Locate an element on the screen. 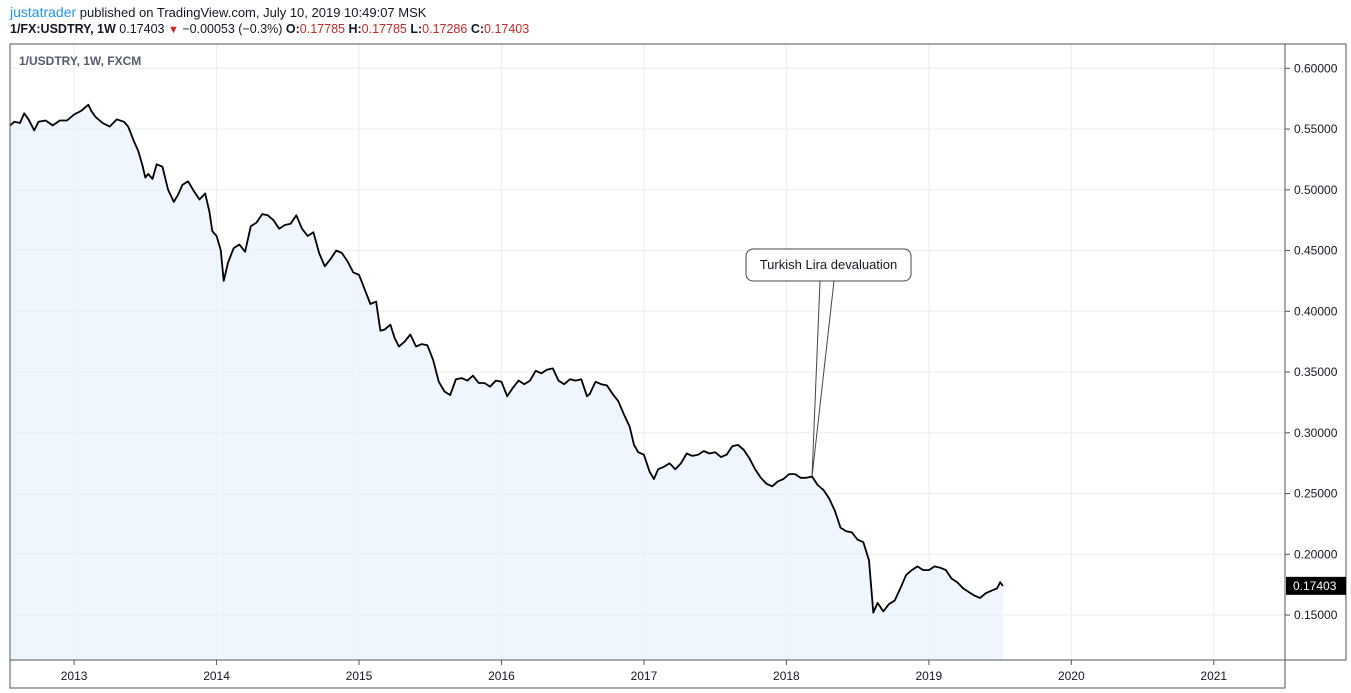 This screenshot has height=693, width=1351. x-axis-frame is located at coordinates (647, 674).